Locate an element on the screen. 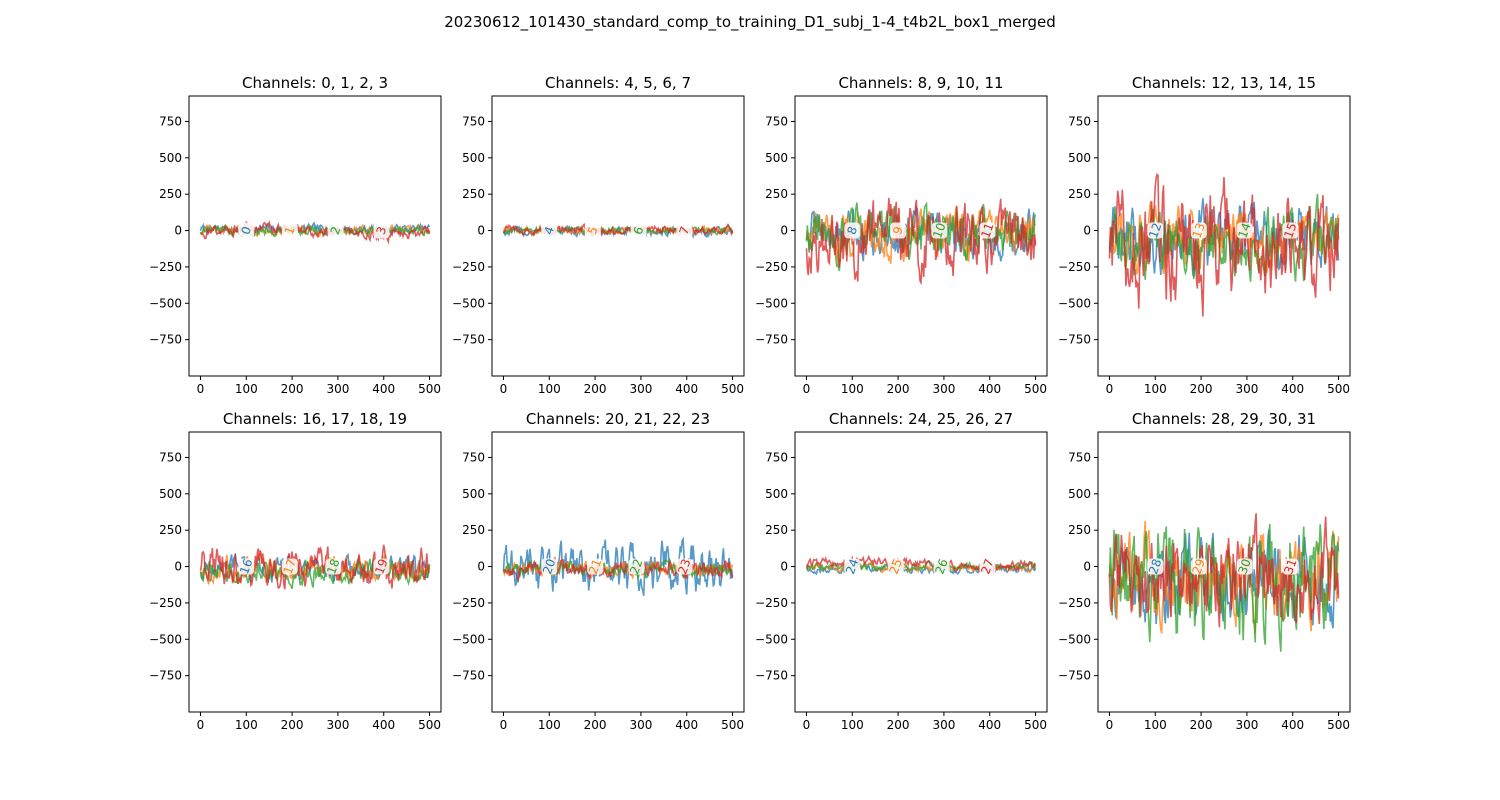  series-label-8: 8 is located at coordinates (852, 230).